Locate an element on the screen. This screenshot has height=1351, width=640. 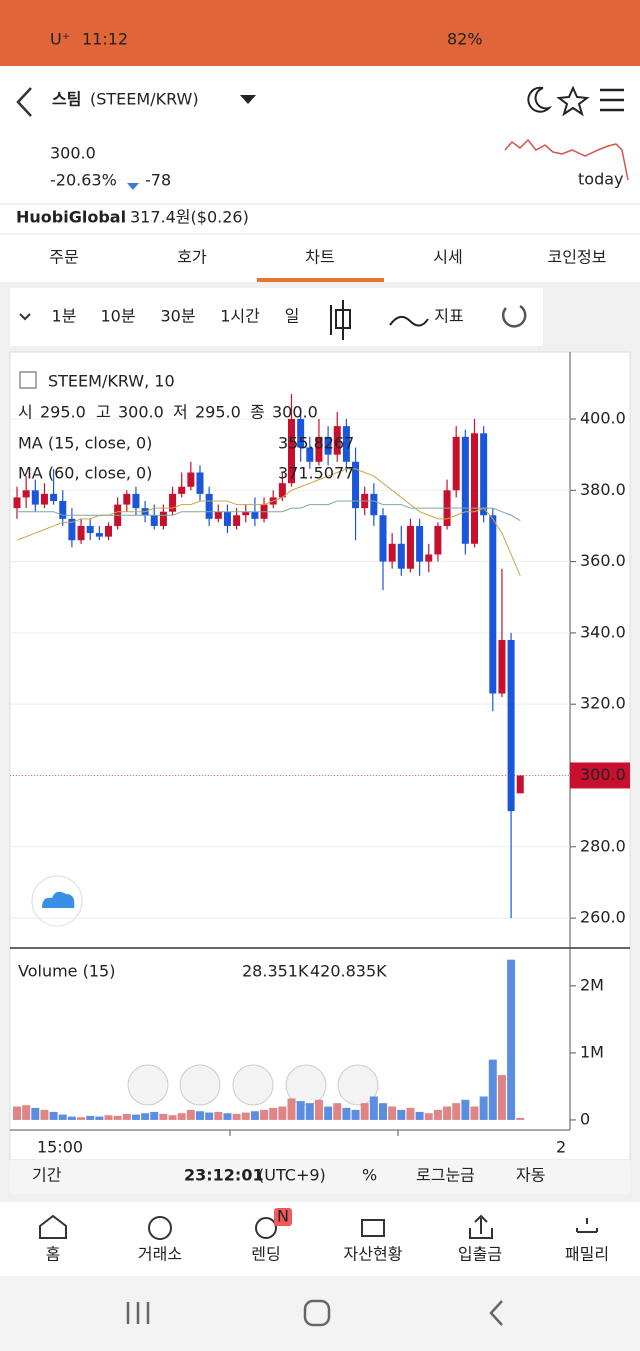
zoom-out is located at coordinates (200, 1085).